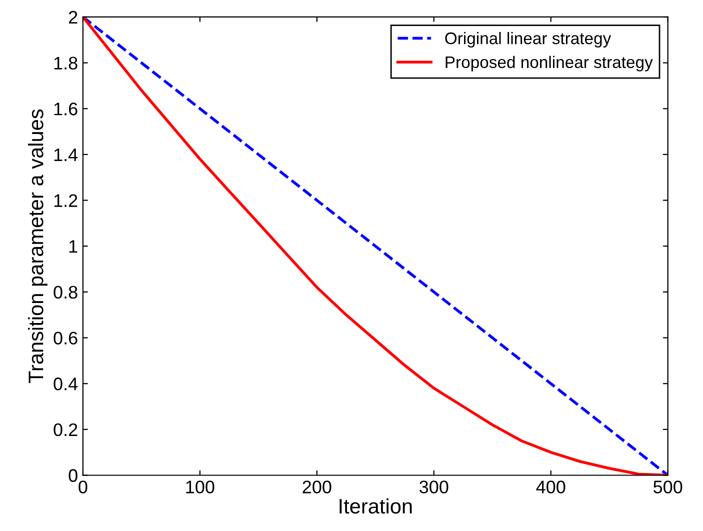 This screenshot has width=703, height=531. I want to click on y-tick-label: 1.2, so click(66, 200).